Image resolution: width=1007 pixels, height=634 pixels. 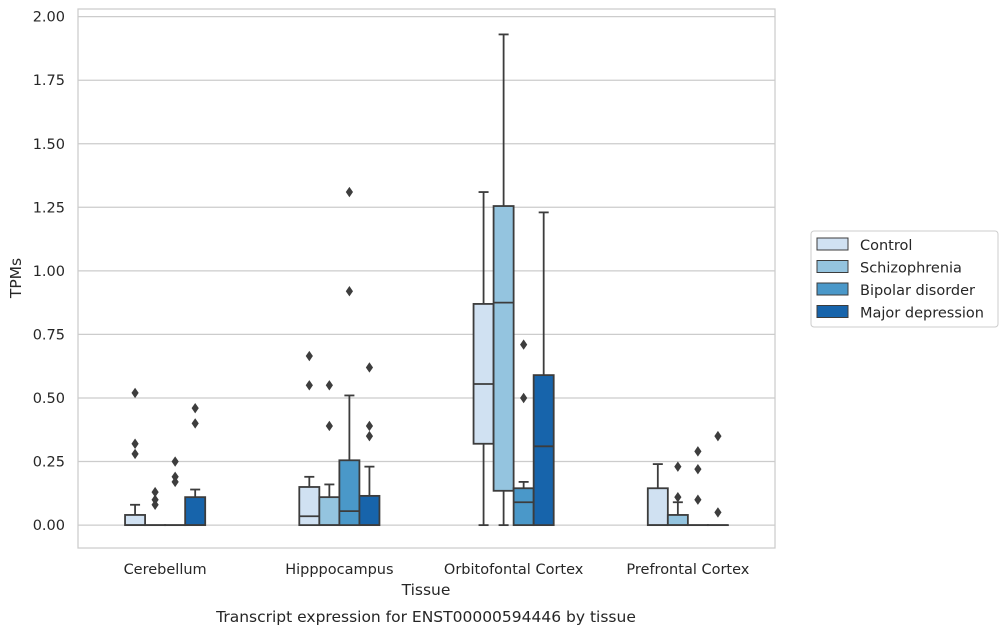 I want to click on legend-label: Bipolar disorder, so click(x=917, y=291).